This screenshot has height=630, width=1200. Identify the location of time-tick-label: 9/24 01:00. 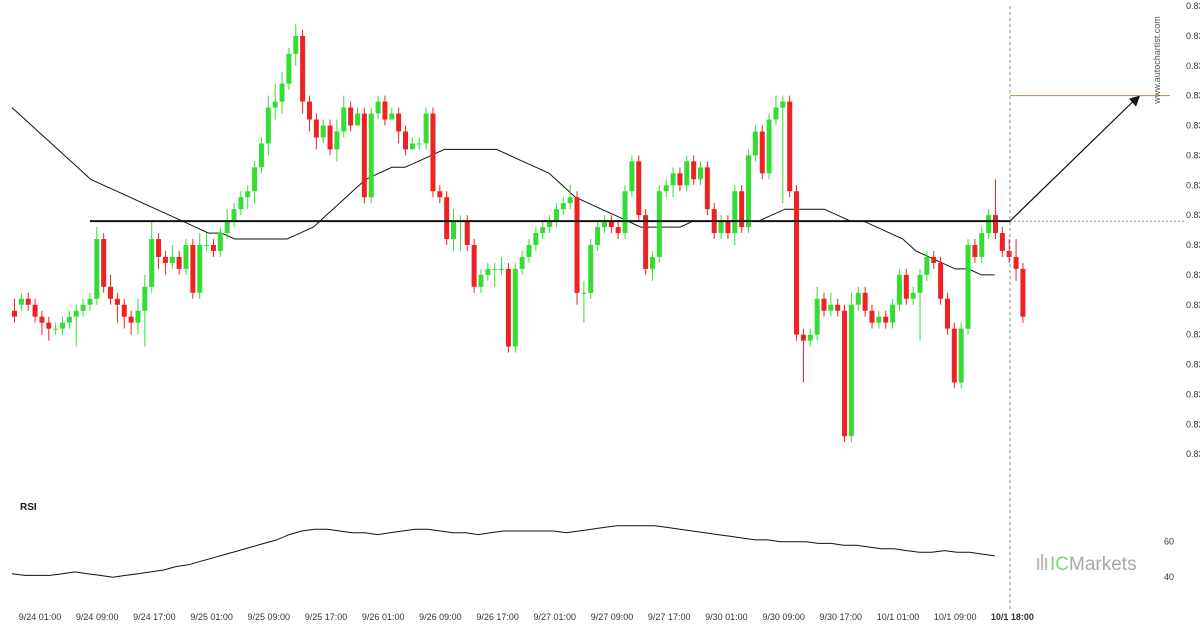
(40, 617).